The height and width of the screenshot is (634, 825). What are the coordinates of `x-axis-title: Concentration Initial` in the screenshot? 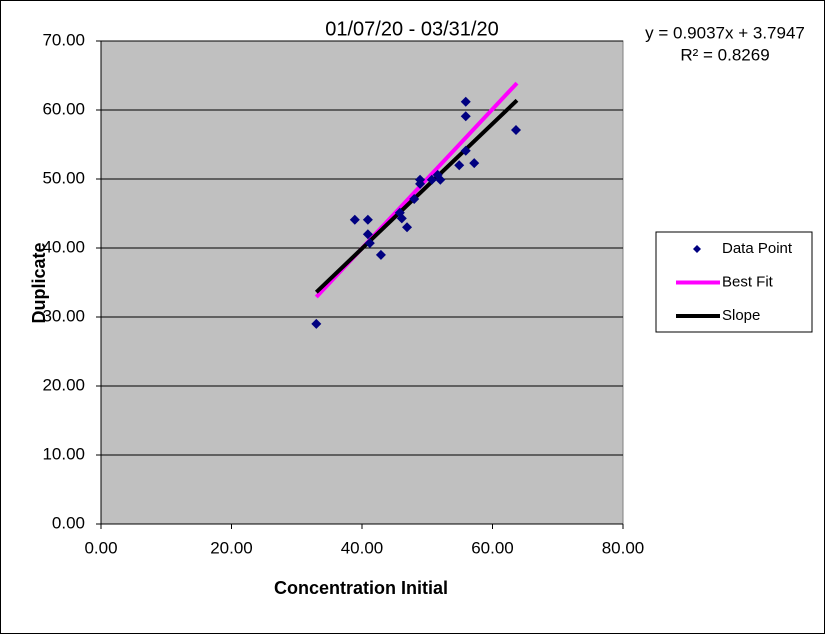 It's located at (361, 588).